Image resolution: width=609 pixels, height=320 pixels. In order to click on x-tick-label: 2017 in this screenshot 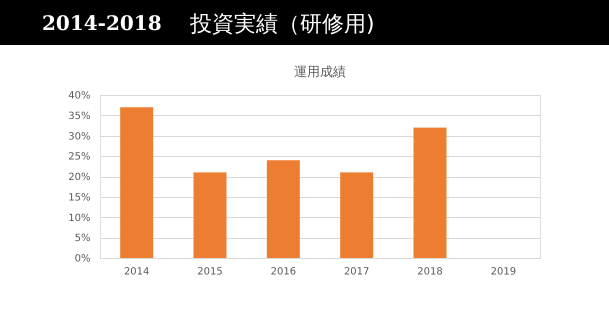, I will do `click(357, 272)`.